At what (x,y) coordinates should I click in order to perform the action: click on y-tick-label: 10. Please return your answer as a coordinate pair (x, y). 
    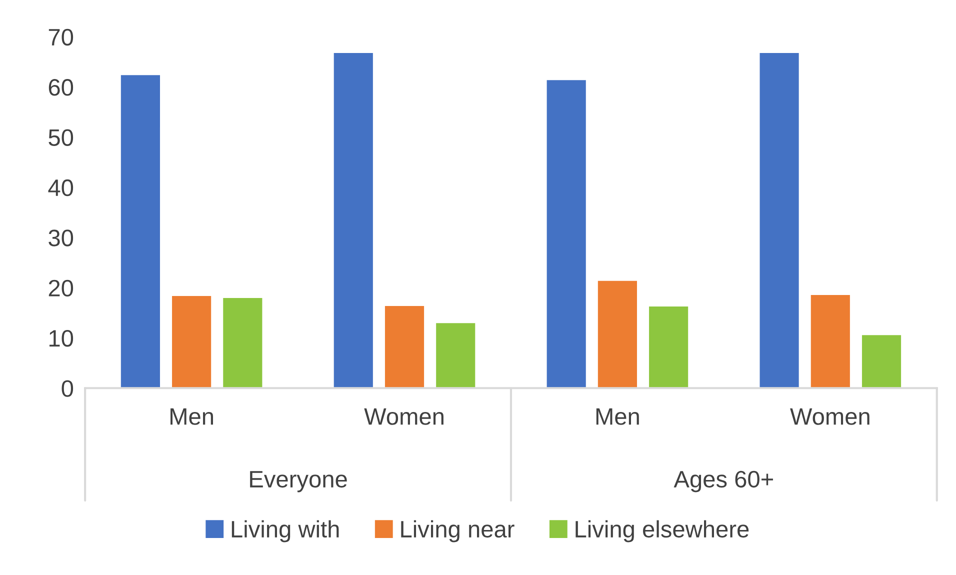
    Looking at the image, I should click on (62, 338).